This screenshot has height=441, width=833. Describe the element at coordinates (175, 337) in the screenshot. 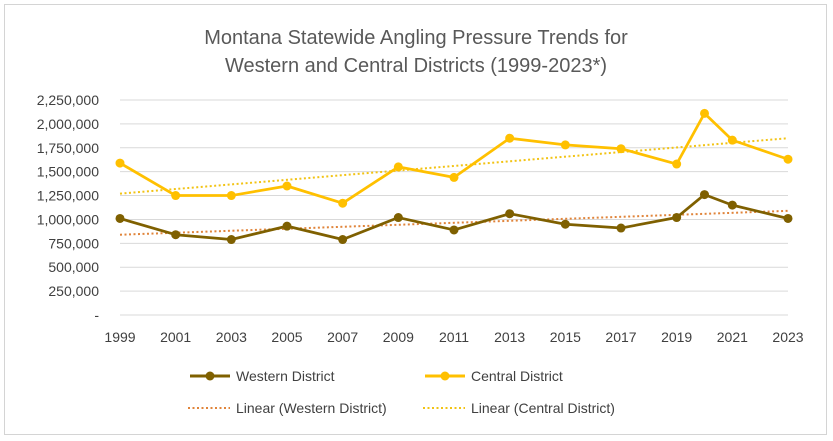

I see `x-tick-label-2001: 2001` at that location.